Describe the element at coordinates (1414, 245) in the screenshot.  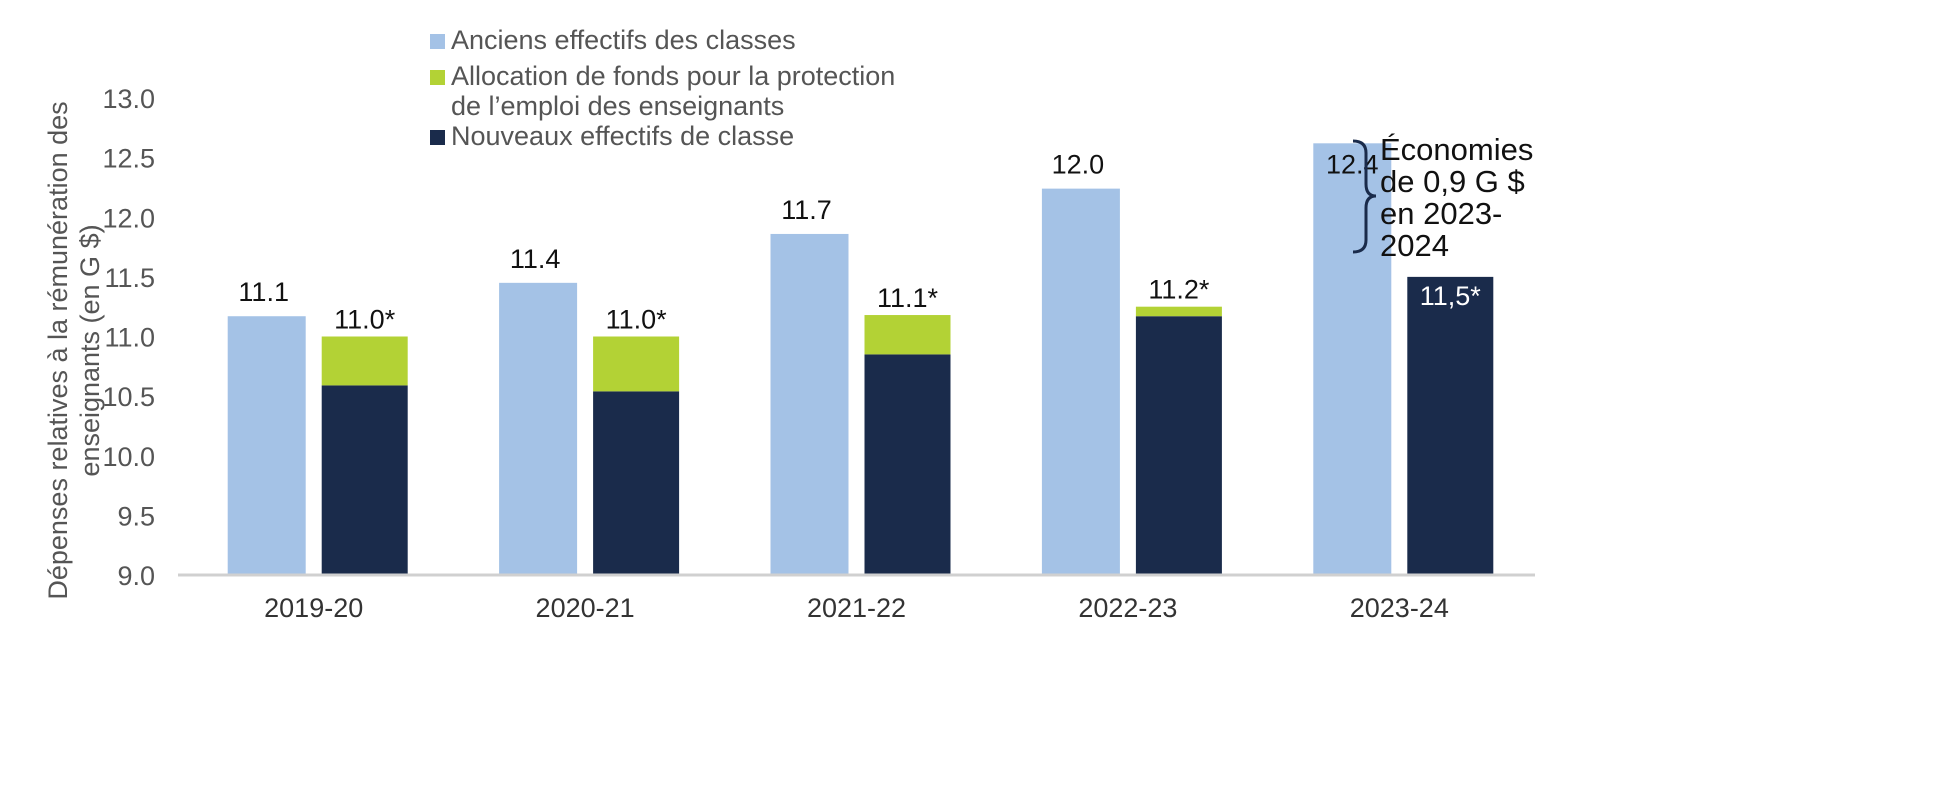
I see `annotation-line: 2024` at that location.